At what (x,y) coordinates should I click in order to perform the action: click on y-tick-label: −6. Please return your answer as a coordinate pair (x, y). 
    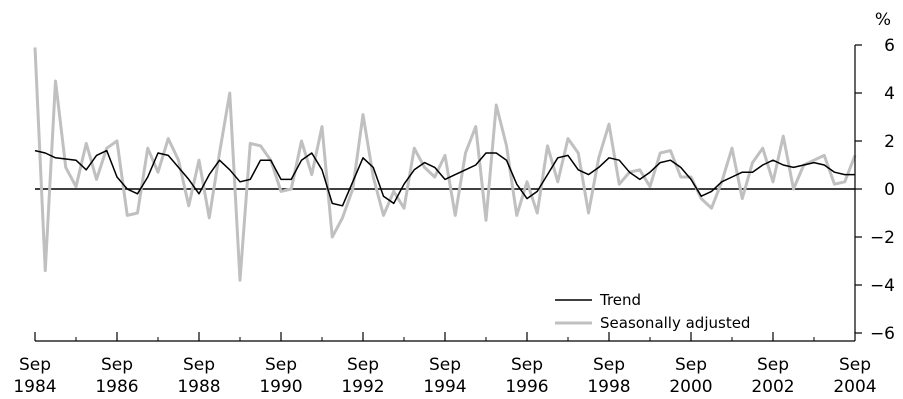
    Looking at the image, I should click on (882, 334).